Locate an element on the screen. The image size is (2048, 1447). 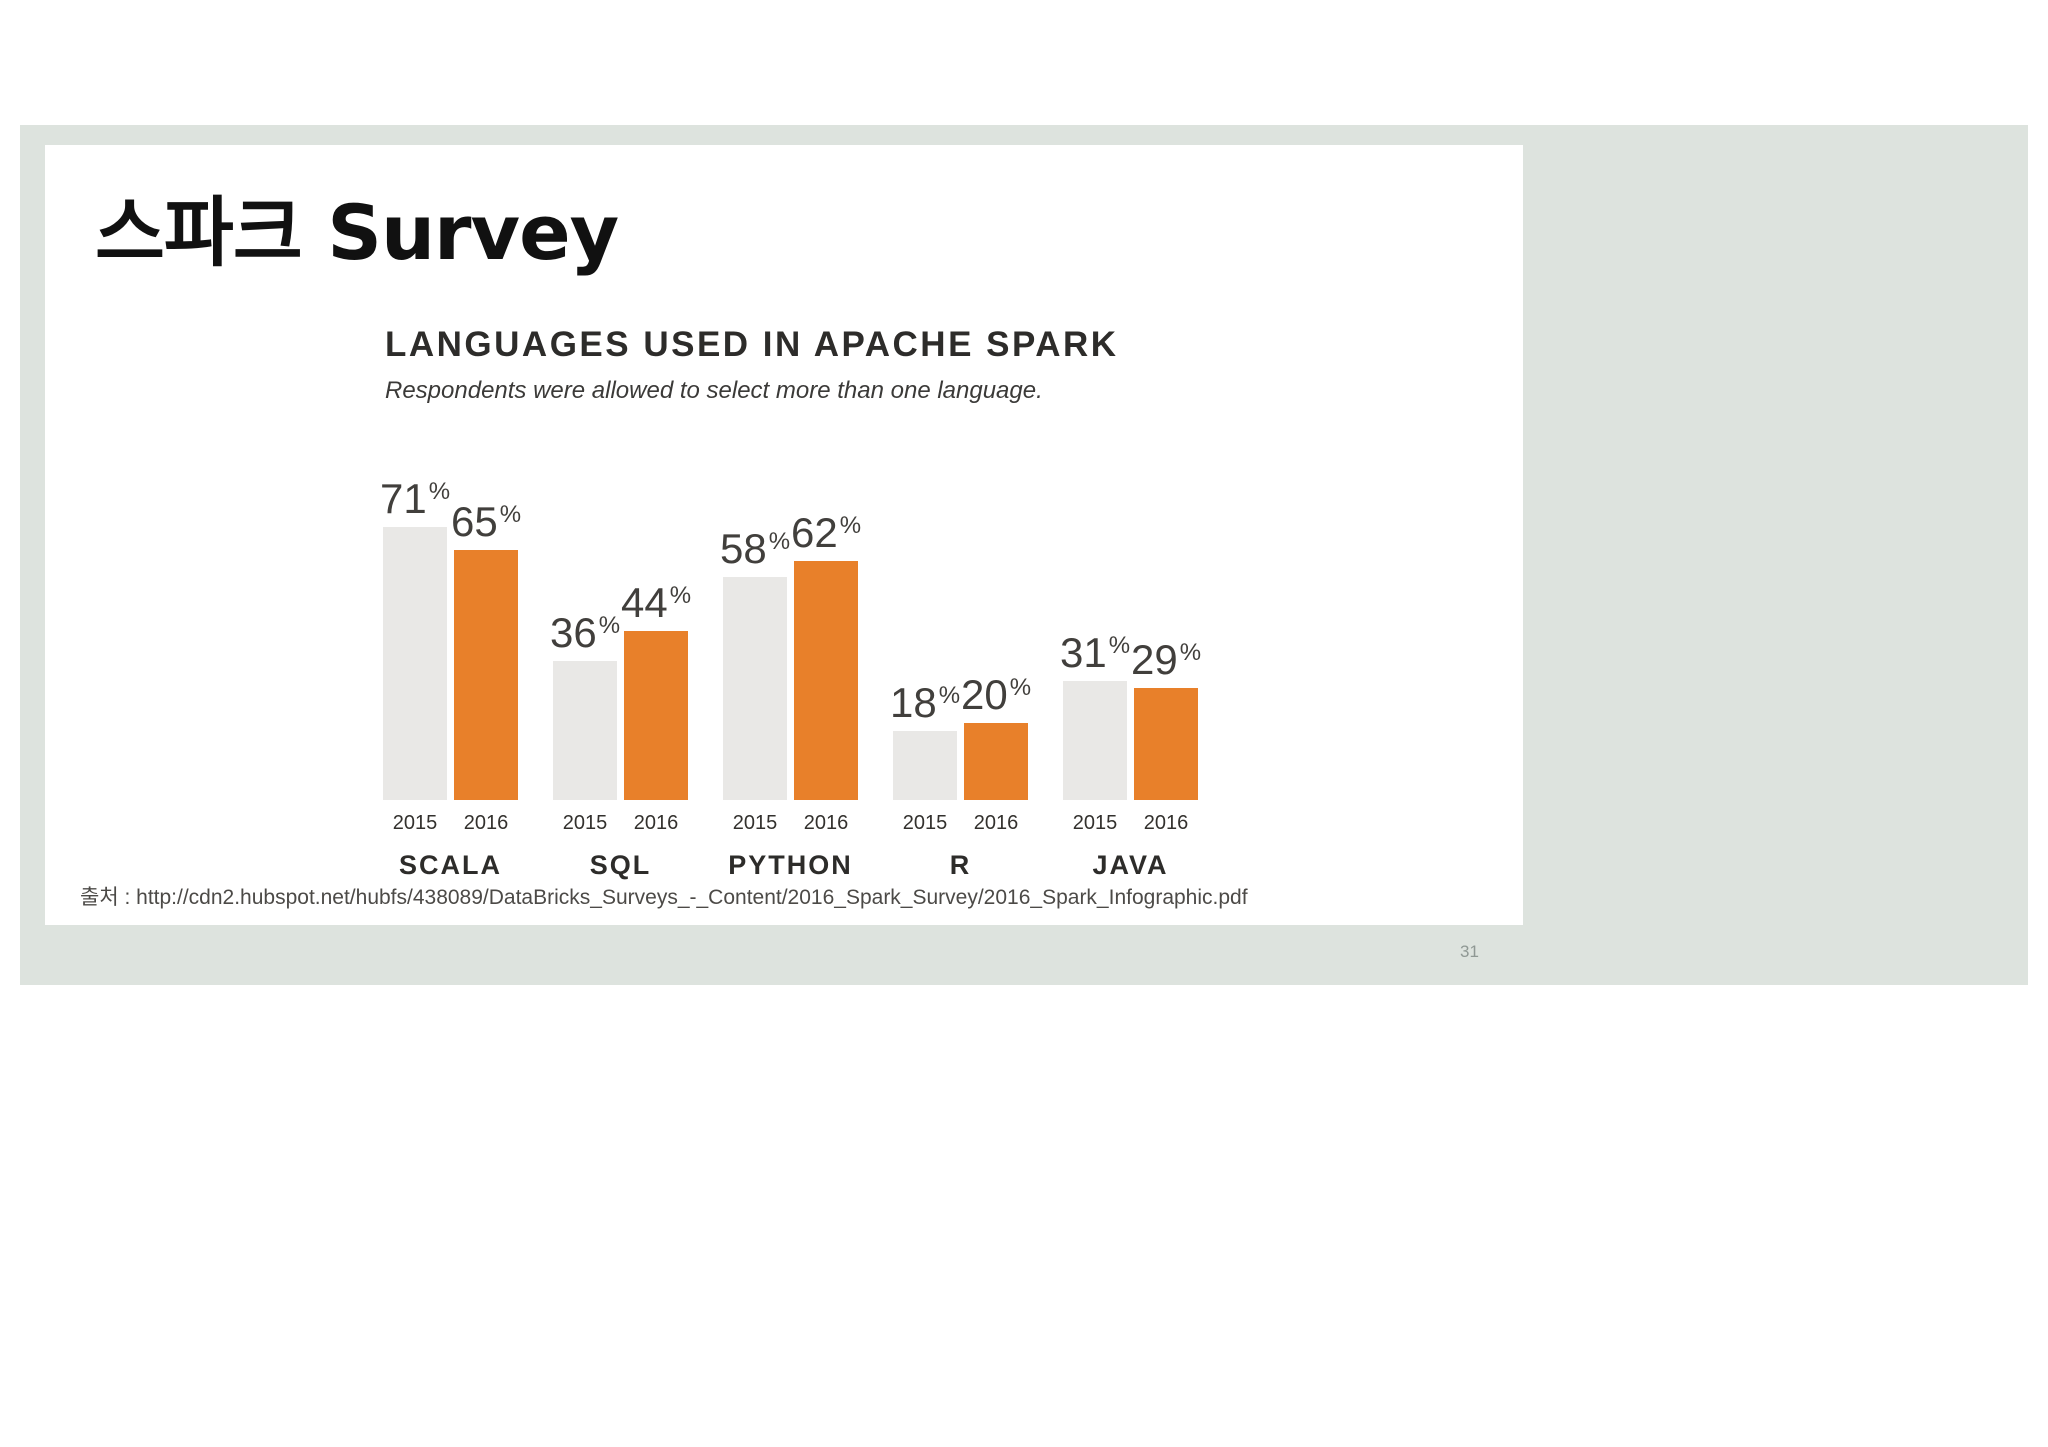
bar-pair: 58% 62% is located at coordinates (790, 627).